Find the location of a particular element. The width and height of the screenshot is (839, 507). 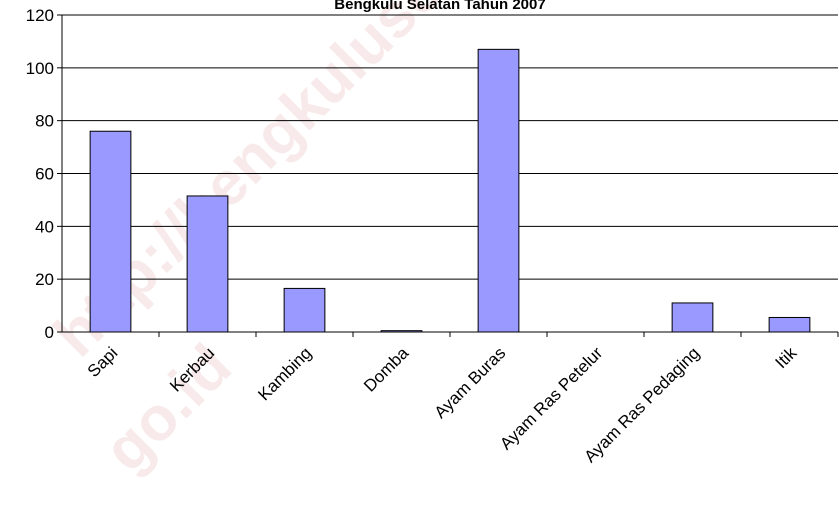

bar-sapi is located at coordinates (110, 231).